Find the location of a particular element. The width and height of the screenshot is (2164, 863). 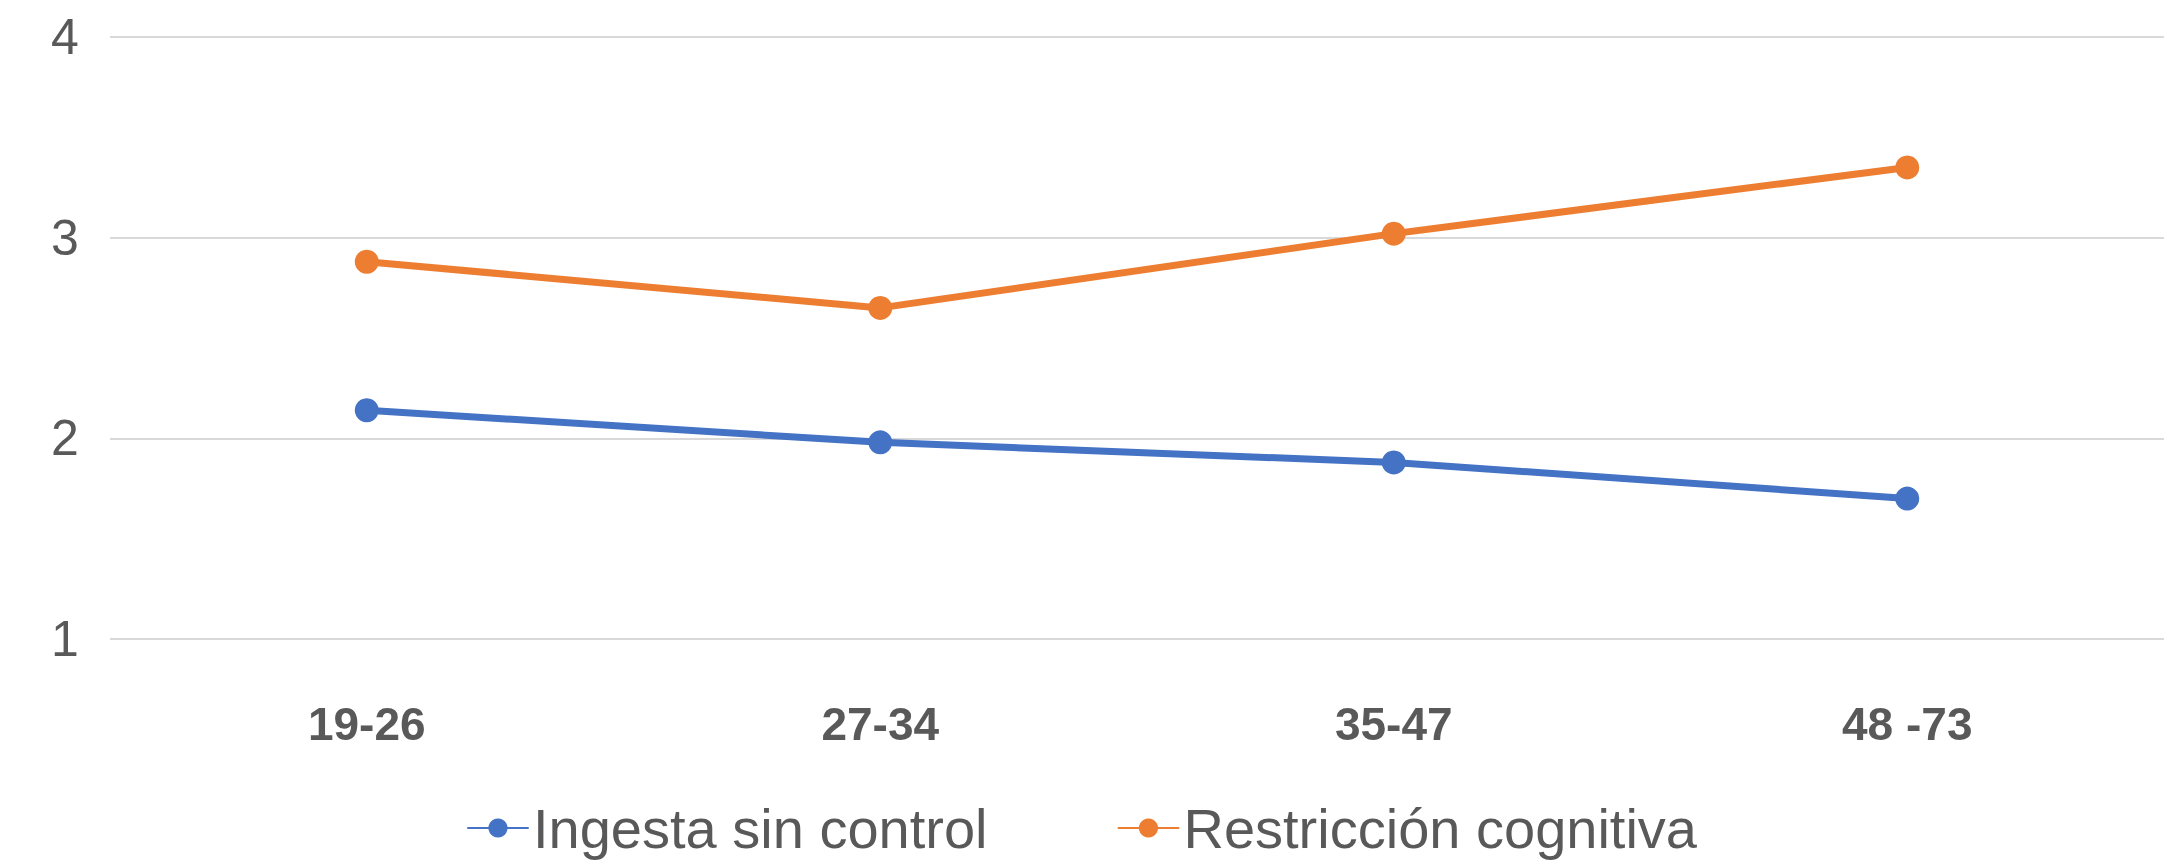

y-tick-label: 2 is located at coordinates (65, 438).